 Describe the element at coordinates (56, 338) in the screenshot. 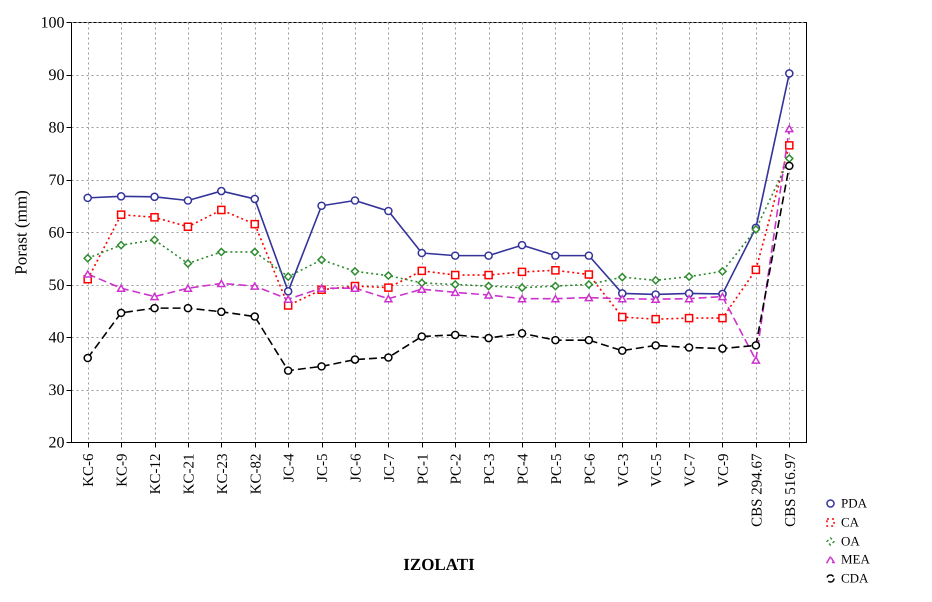

I see `y-tick-label: 40` at that location.